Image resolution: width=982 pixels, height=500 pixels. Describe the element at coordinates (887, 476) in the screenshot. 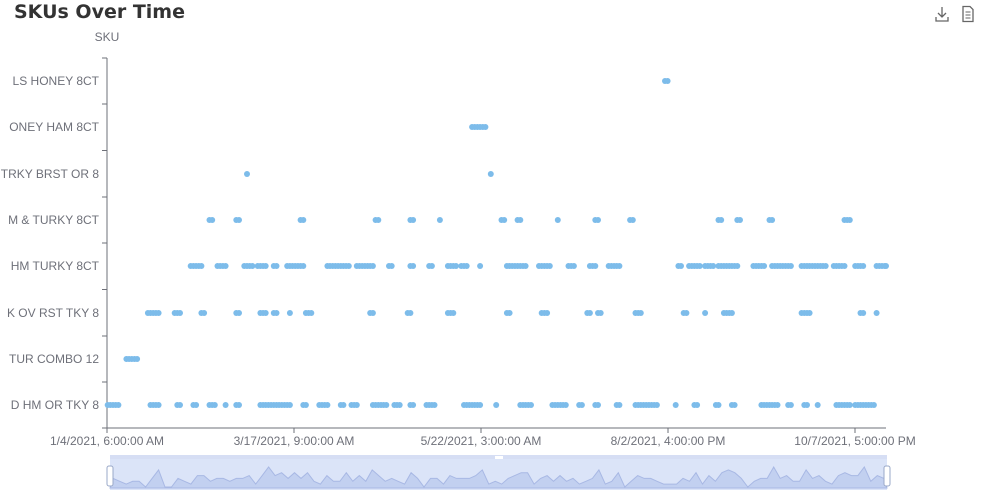

I see `slider-handle-right` at that location.